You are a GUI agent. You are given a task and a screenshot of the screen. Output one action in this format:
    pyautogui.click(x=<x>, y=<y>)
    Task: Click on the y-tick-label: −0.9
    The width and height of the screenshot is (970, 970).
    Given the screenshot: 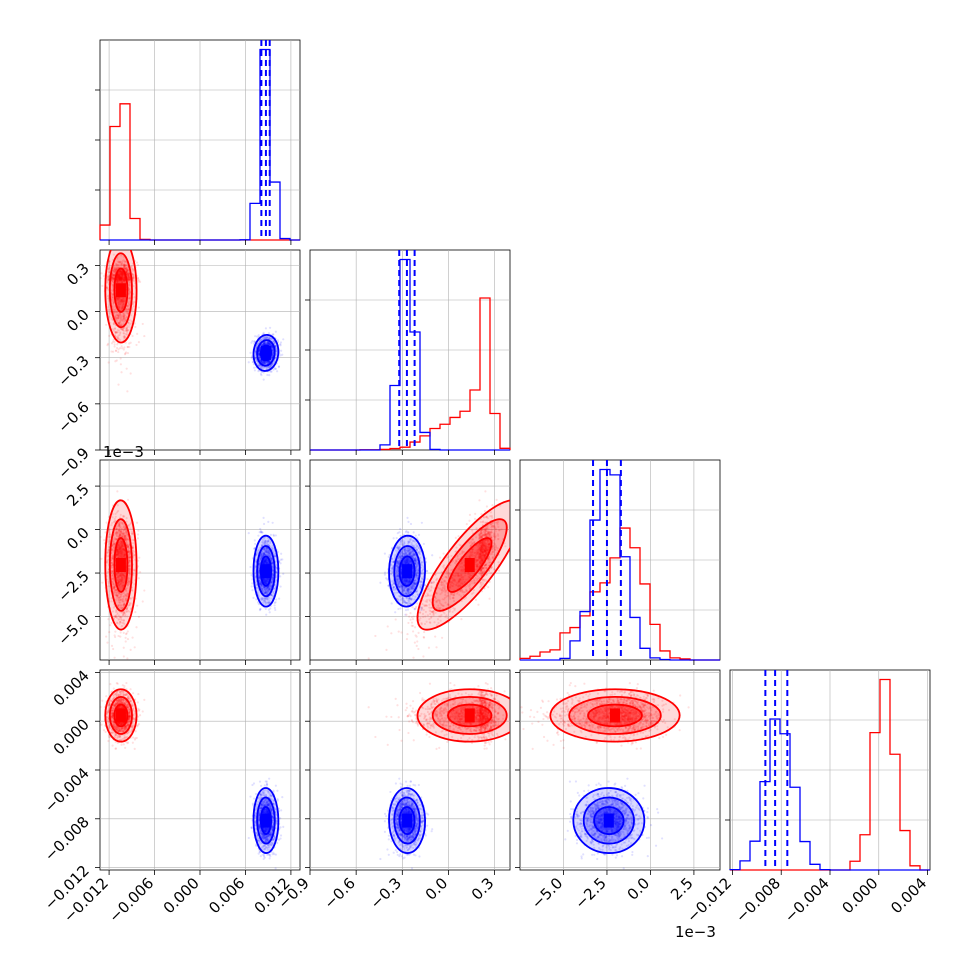 What is the action you would take?
    pyautogui.click(x=73, y=463)
    